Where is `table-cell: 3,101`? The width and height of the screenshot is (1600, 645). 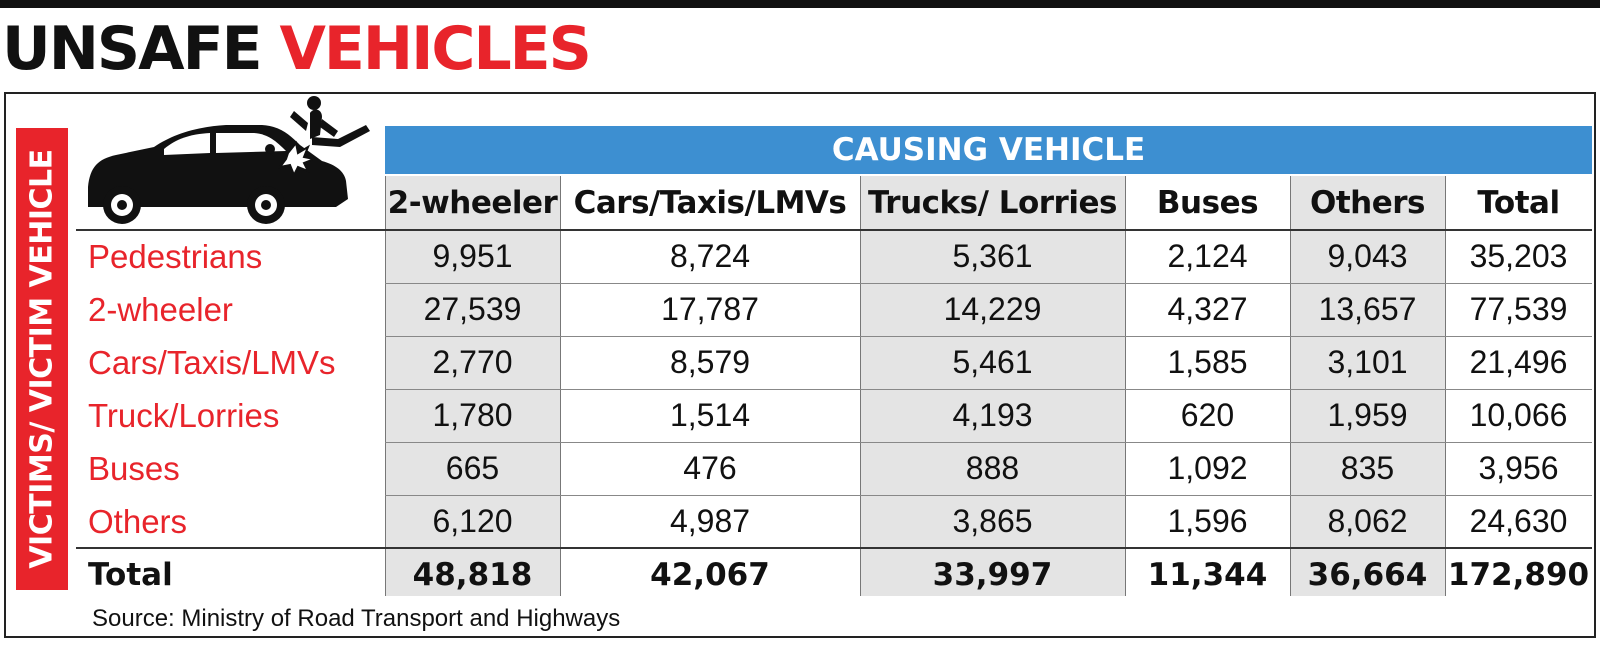 table-cell: 3,101 is located at coordinates (1367, 362).